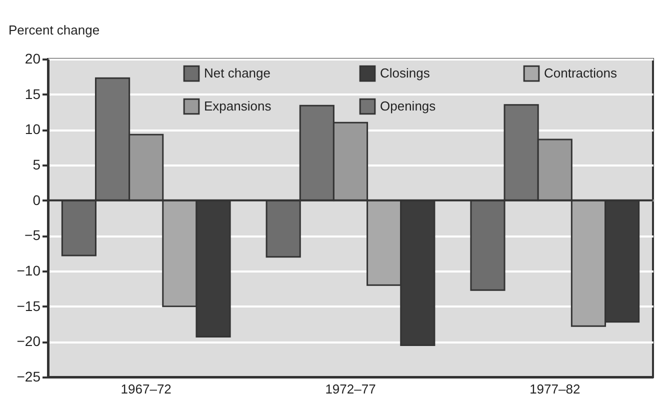 This screenshot has height=402, width=665. What do you see at coordinates (238, 106) in the screenshot?
I see `legend-label: Expansions` at bounding box center [238, 106].